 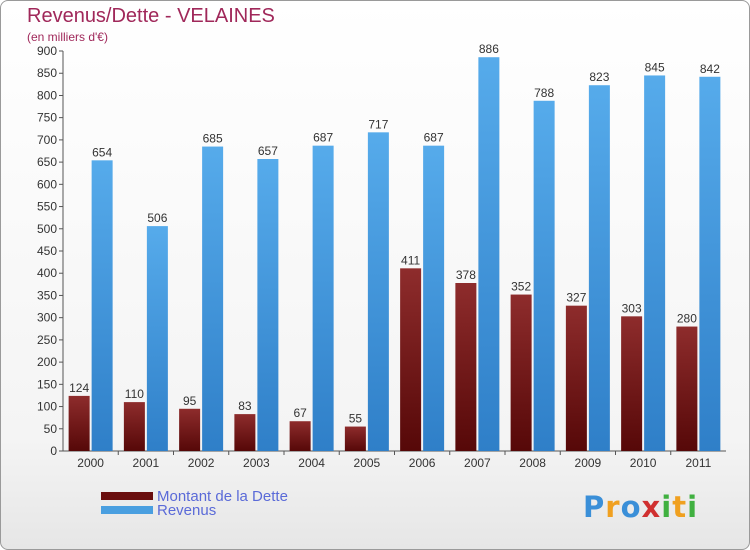 What do you see at coordinates (190, 401) in the screenshot?
I see `data-label-debt: 95` at bounding box center [190, 401].